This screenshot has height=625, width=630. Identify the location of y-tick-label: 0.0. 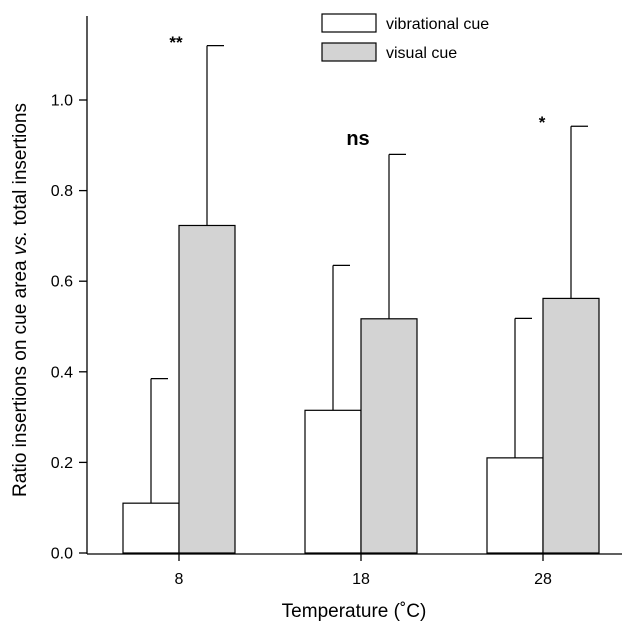
(62, 554).